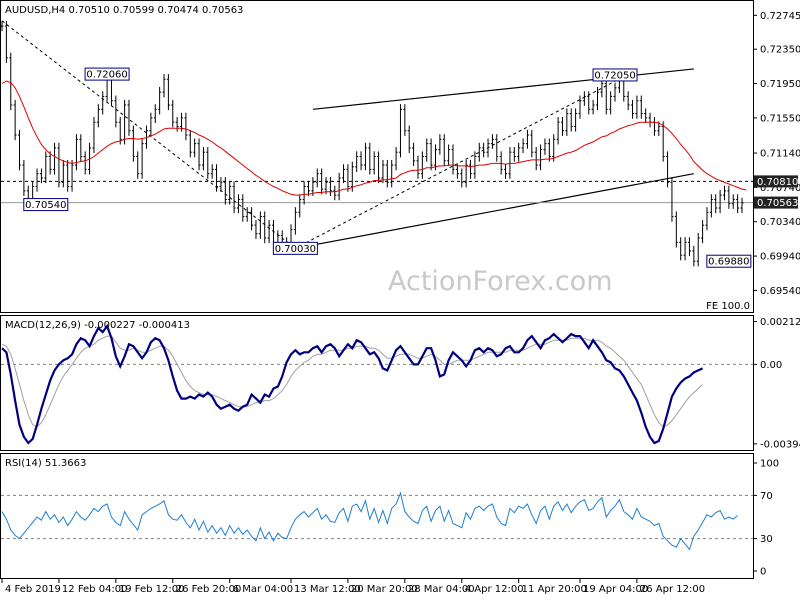  What do you see at coordinates (148, 134) in the screenshot?
I see `trendline-decline-line` at bounding box center [148, 134].